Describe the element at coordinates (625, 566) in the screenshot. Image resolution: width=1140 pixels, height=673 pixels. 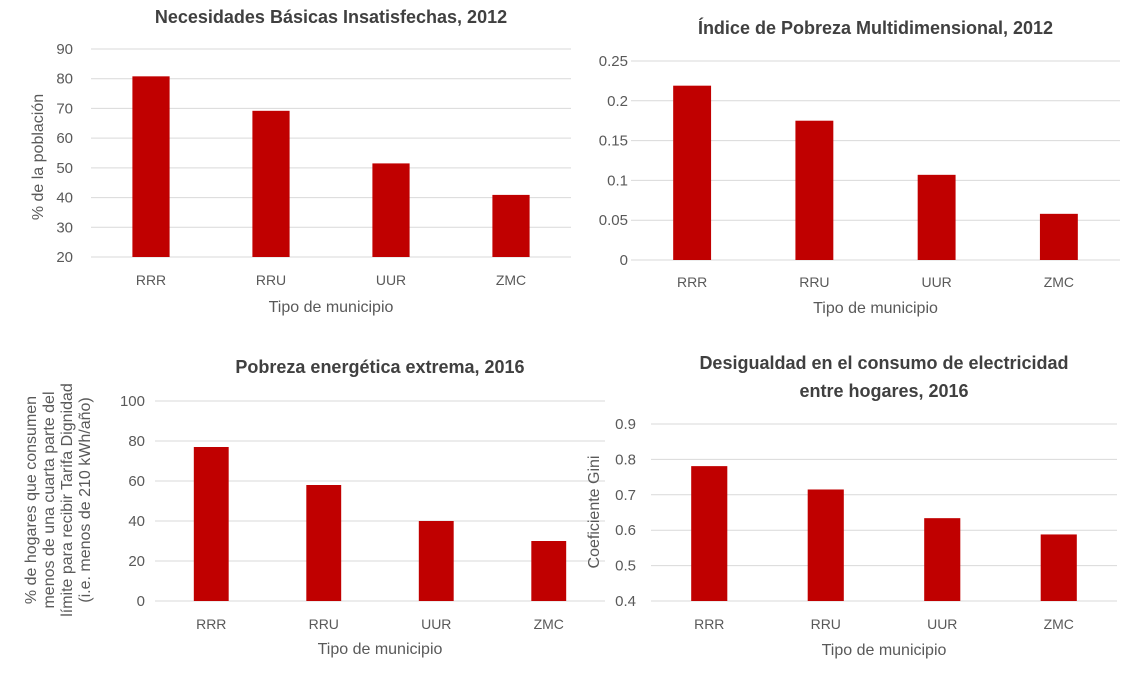
I see `y-tick-label: 0.5` at that location.